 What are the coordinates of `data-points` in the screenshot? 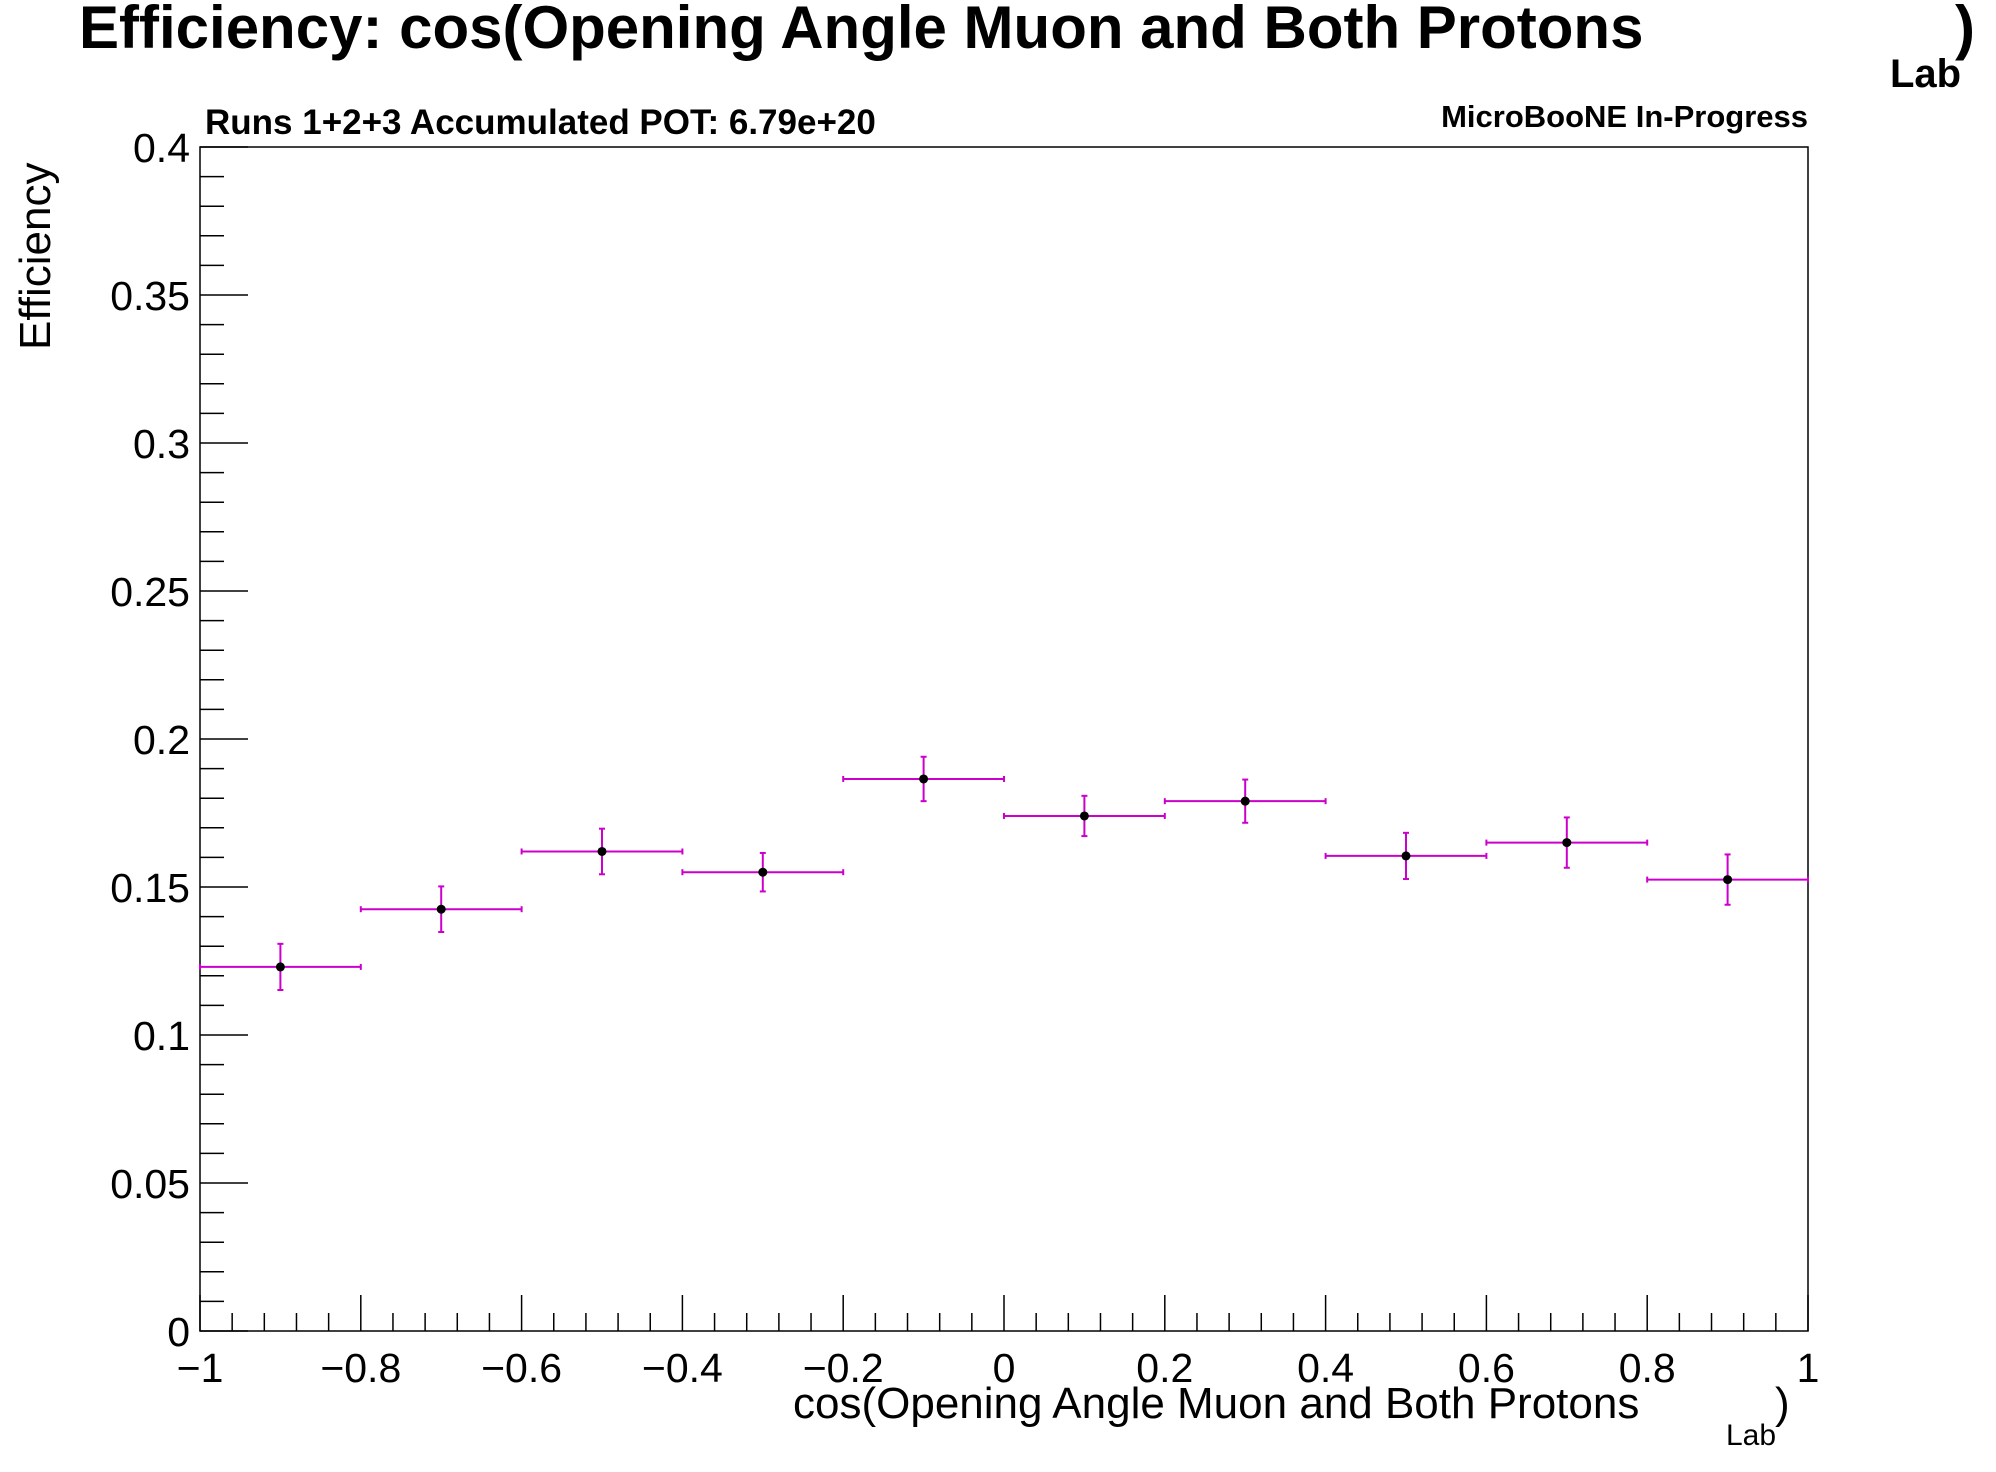 It's located at (1004, 873).